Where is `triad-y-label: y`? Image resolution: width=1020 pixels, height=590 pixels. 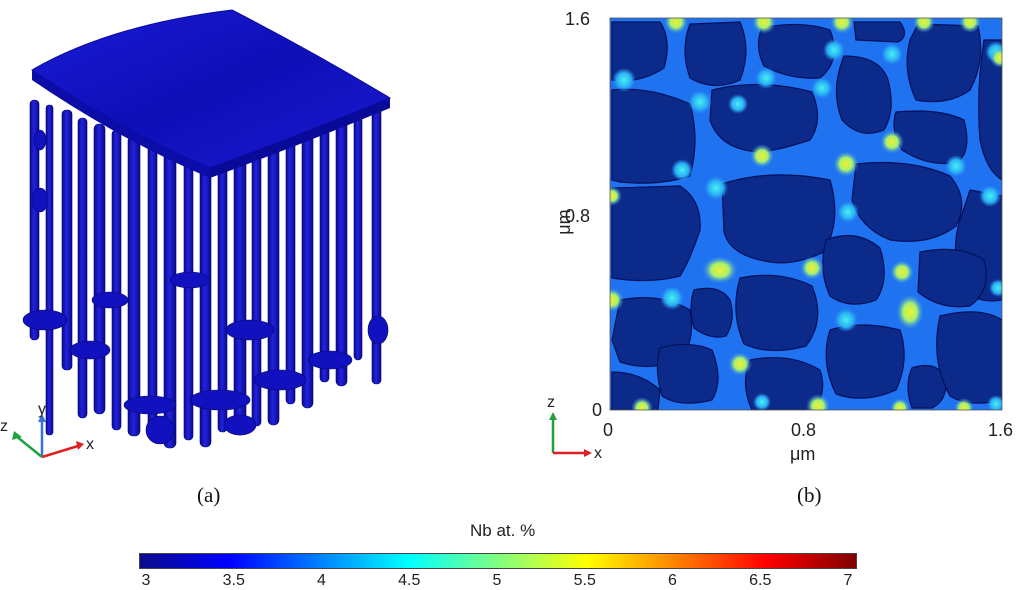 triad-y-label: y is located at coordinates (42, 409).